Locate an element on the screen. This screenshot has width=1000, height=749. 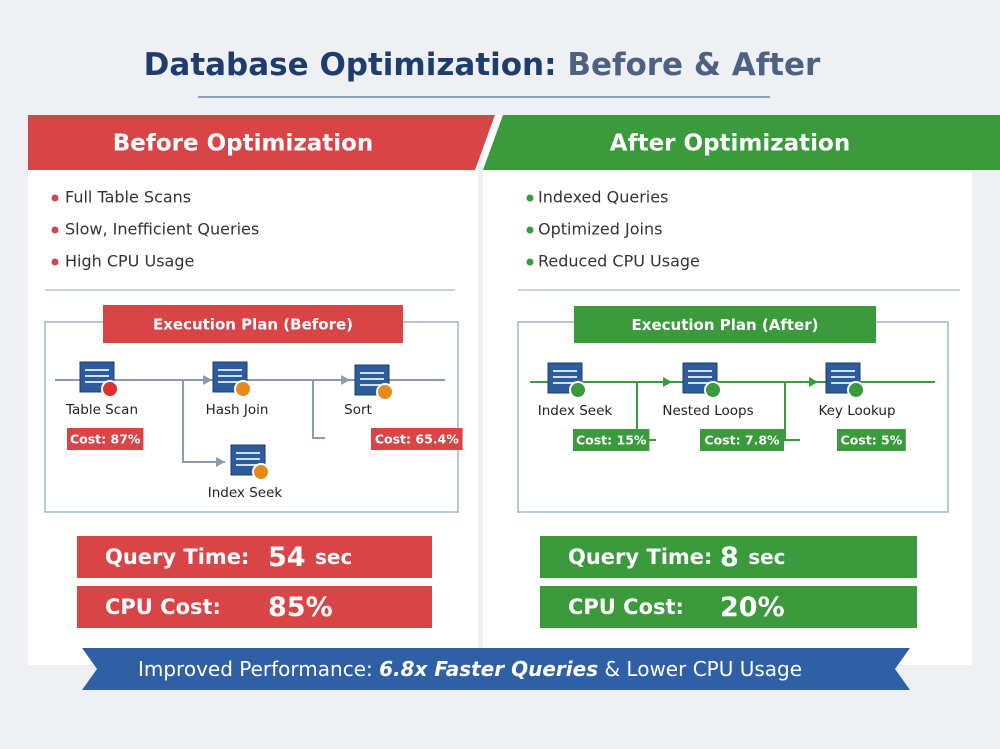
panel-heading: Before Optimization is located at coordinates (243, 144).